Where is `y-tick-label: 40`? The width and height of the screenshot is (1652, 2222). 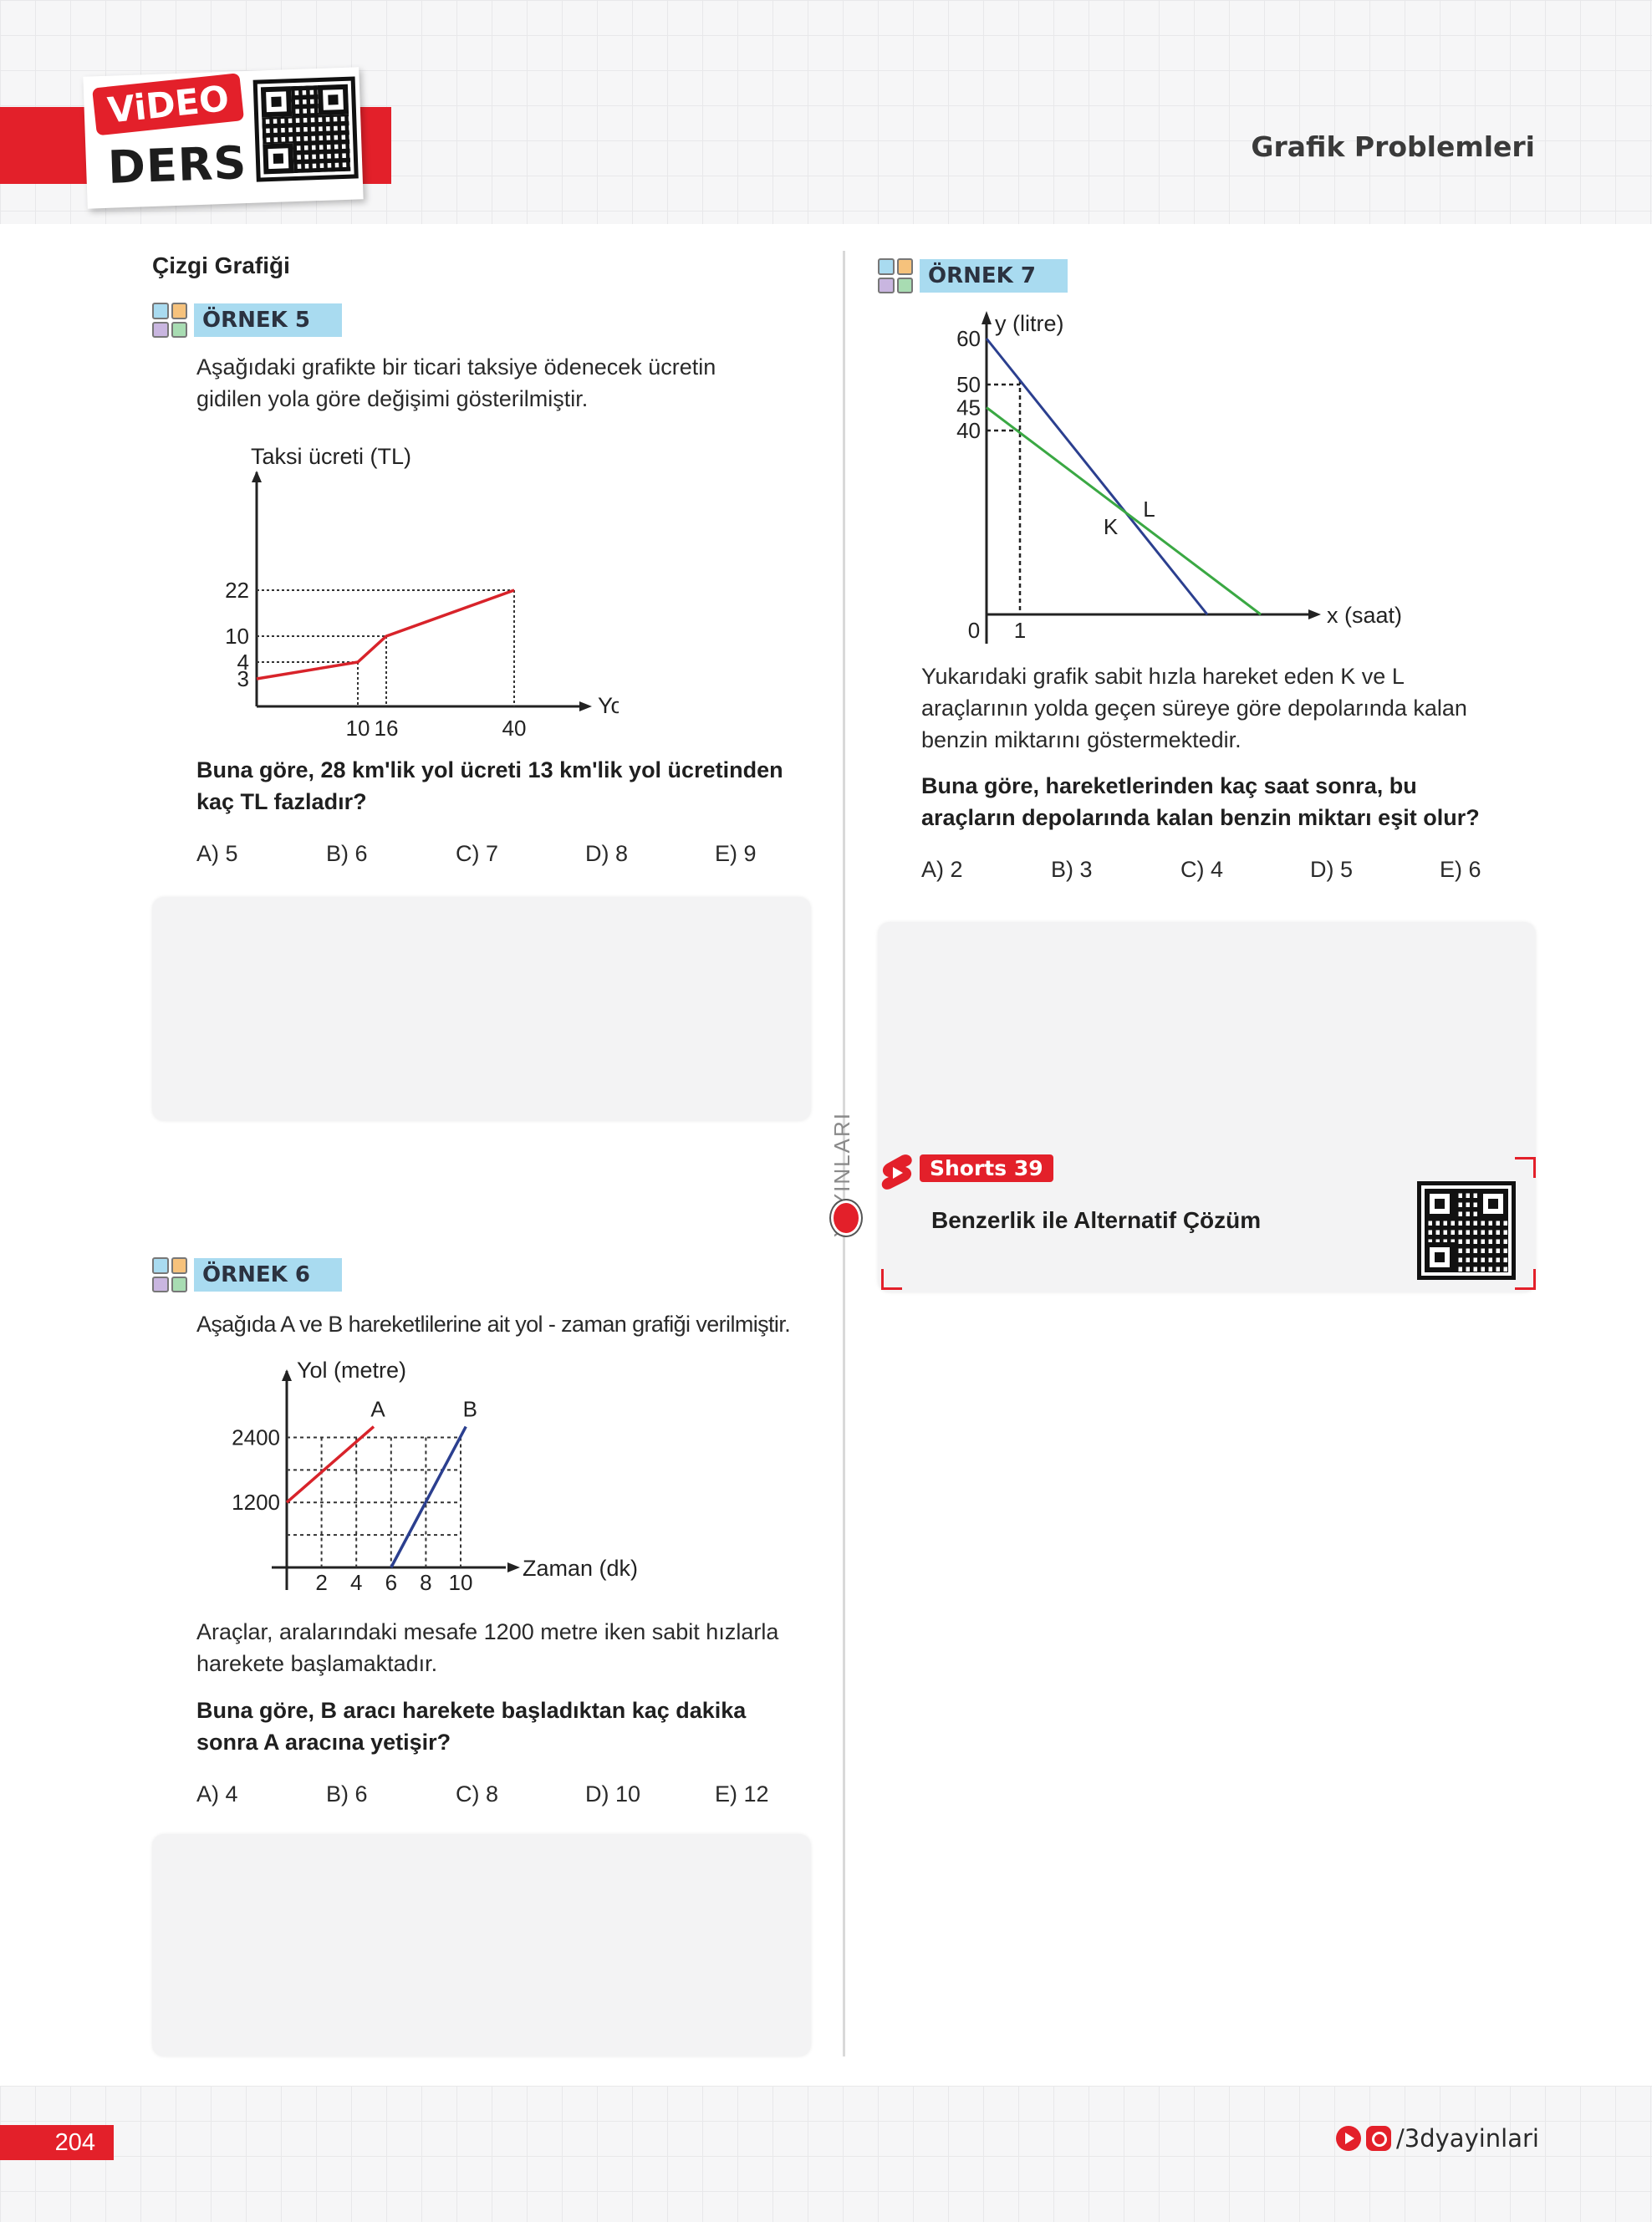
y-tick-label: 40 is located at coordinates (968, 430).